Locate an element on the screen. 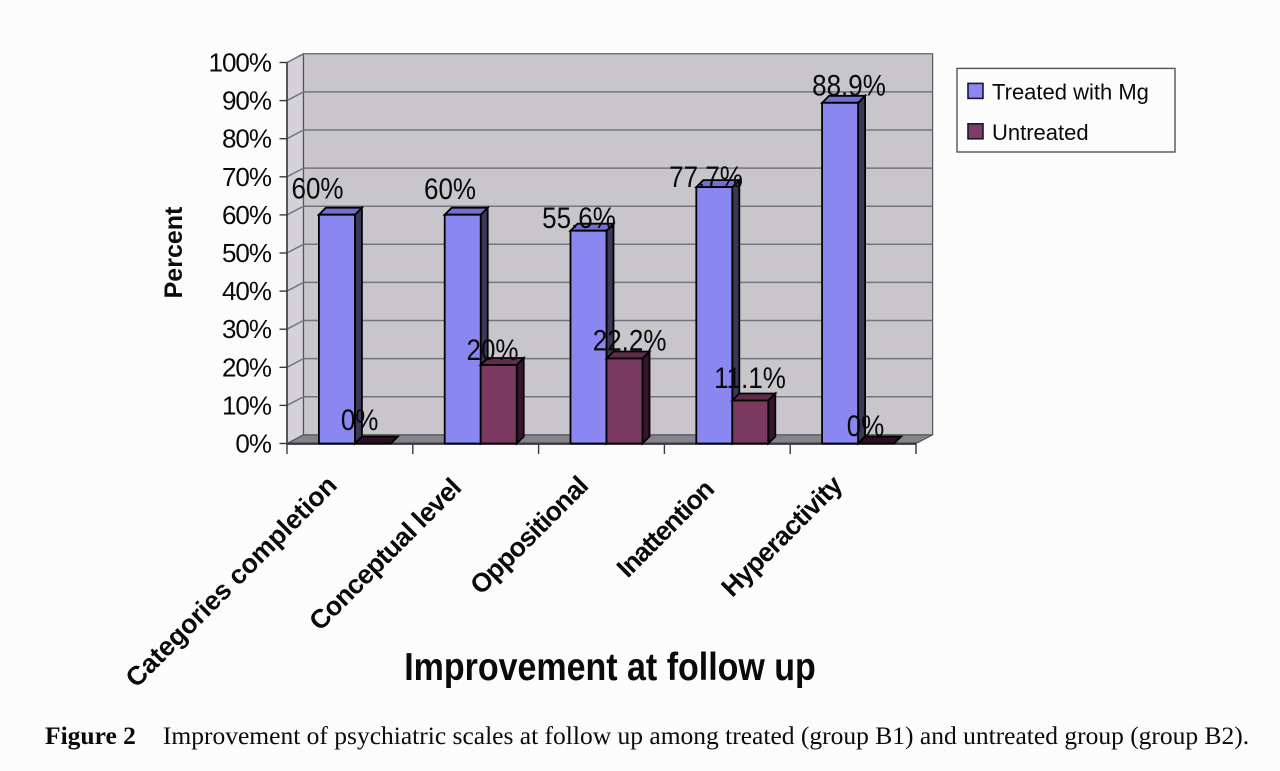  svg-text: Inattention is located at coordinates (666, 529).